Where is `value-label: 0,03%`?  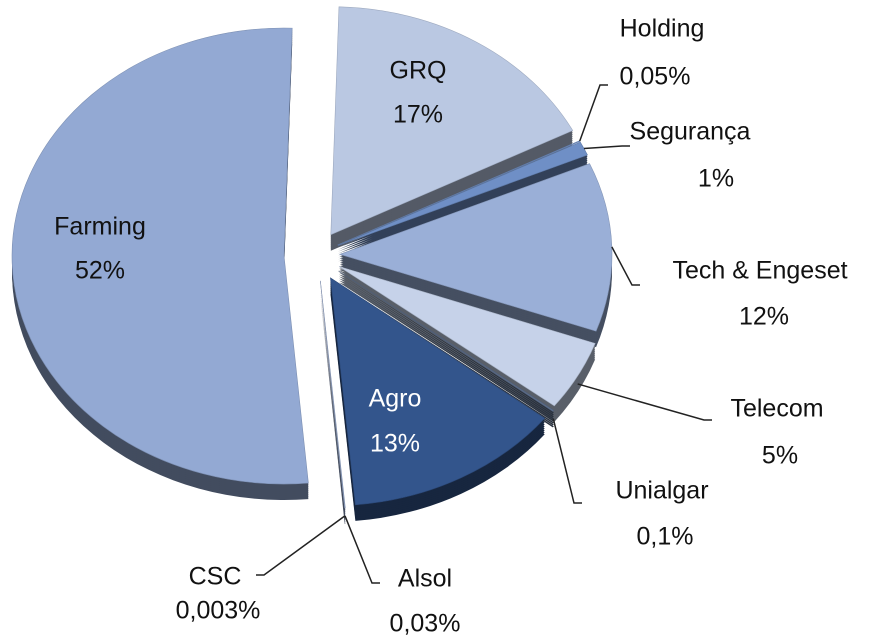 value-label: 0,03% is located at coordinates (425, 624).